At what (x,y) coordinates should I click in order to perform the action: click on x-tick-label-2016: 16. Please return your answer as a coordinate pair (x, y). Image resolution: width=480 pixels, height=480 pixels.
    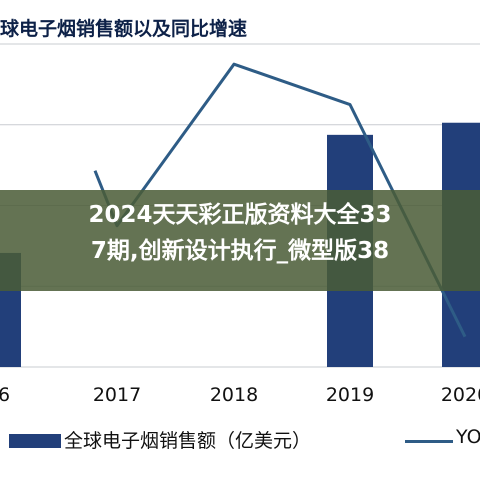
    Looking at the image, I should click on (5, 395).